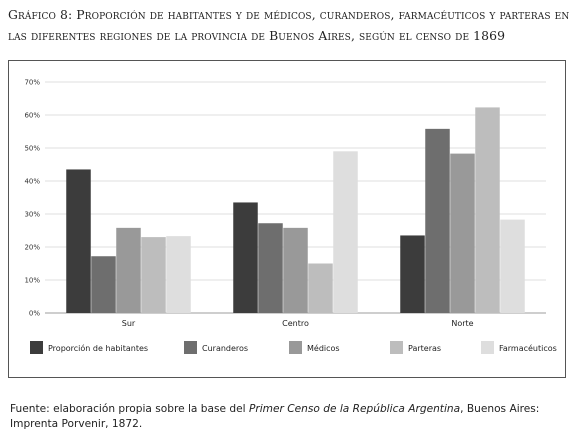  Describe the element at coordinates (129, 323) in the screenshot. I see `x-category-label: Sur` at that location.